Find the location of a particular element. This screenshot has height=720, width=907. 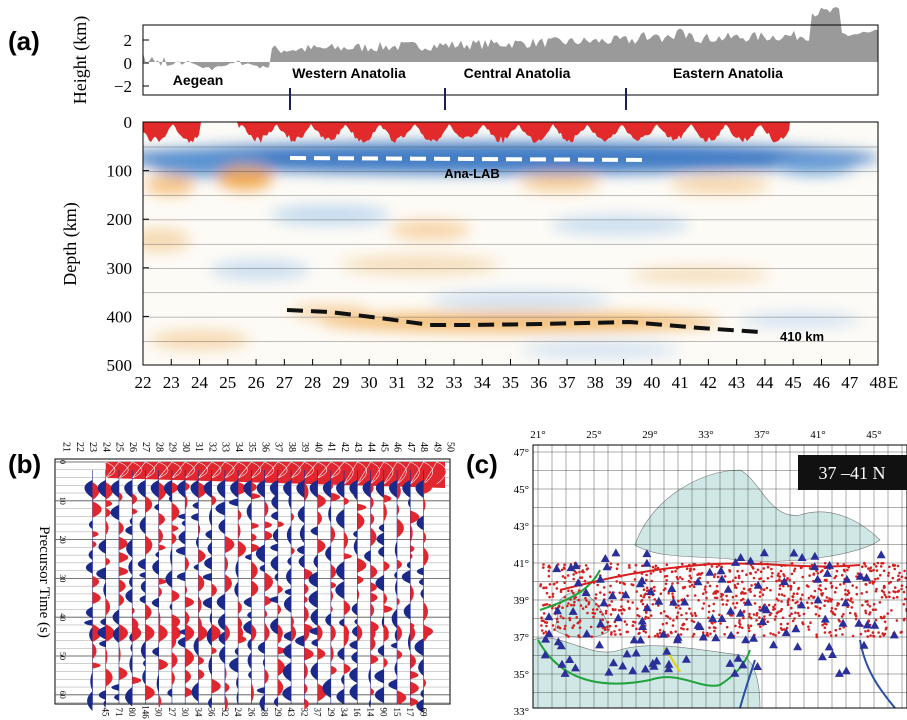

b-top-tick-label: 23 is located at coordinates (92, 447).